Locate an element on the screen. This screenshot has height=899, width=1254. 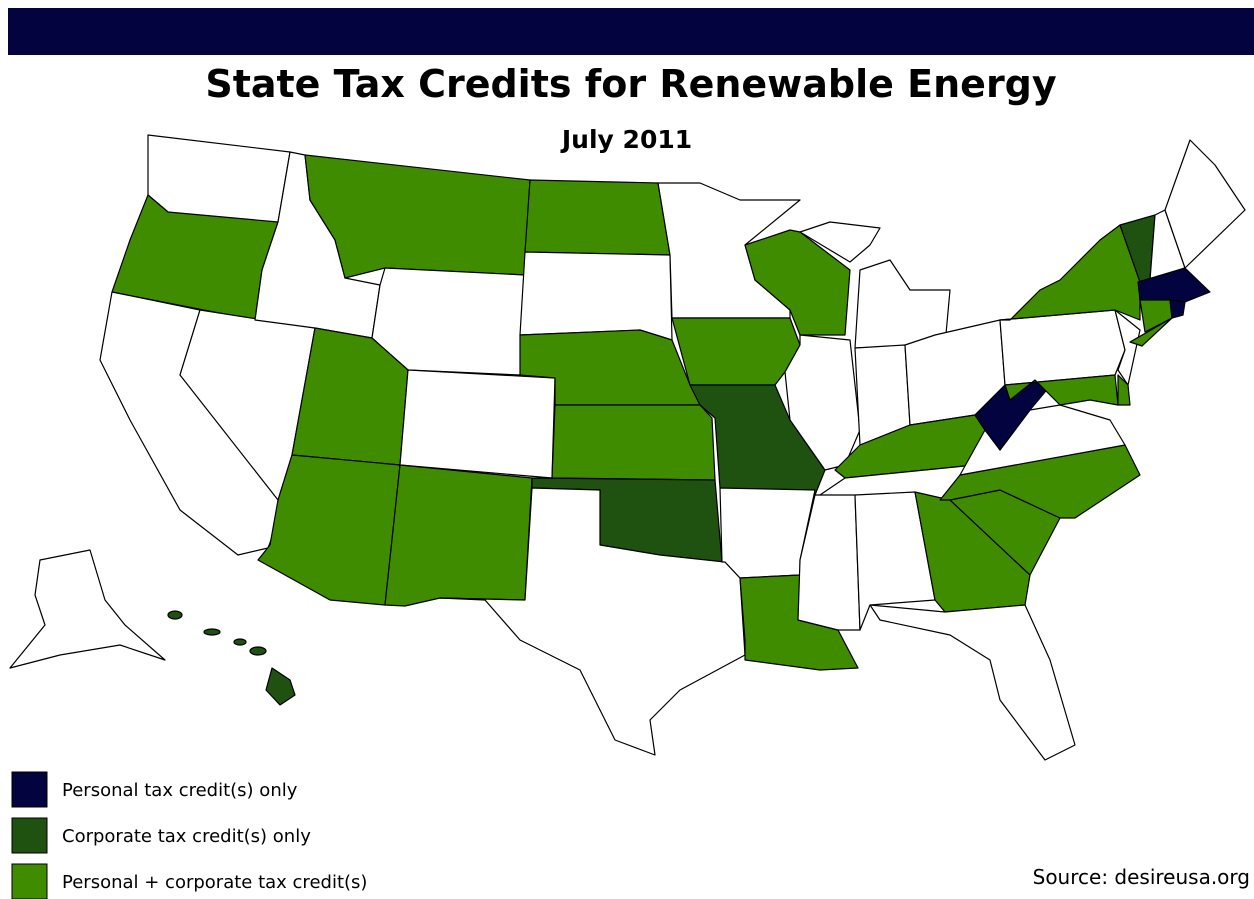
legend-label: Corporate tax credit(s) only is located at coordinates (186, 836).